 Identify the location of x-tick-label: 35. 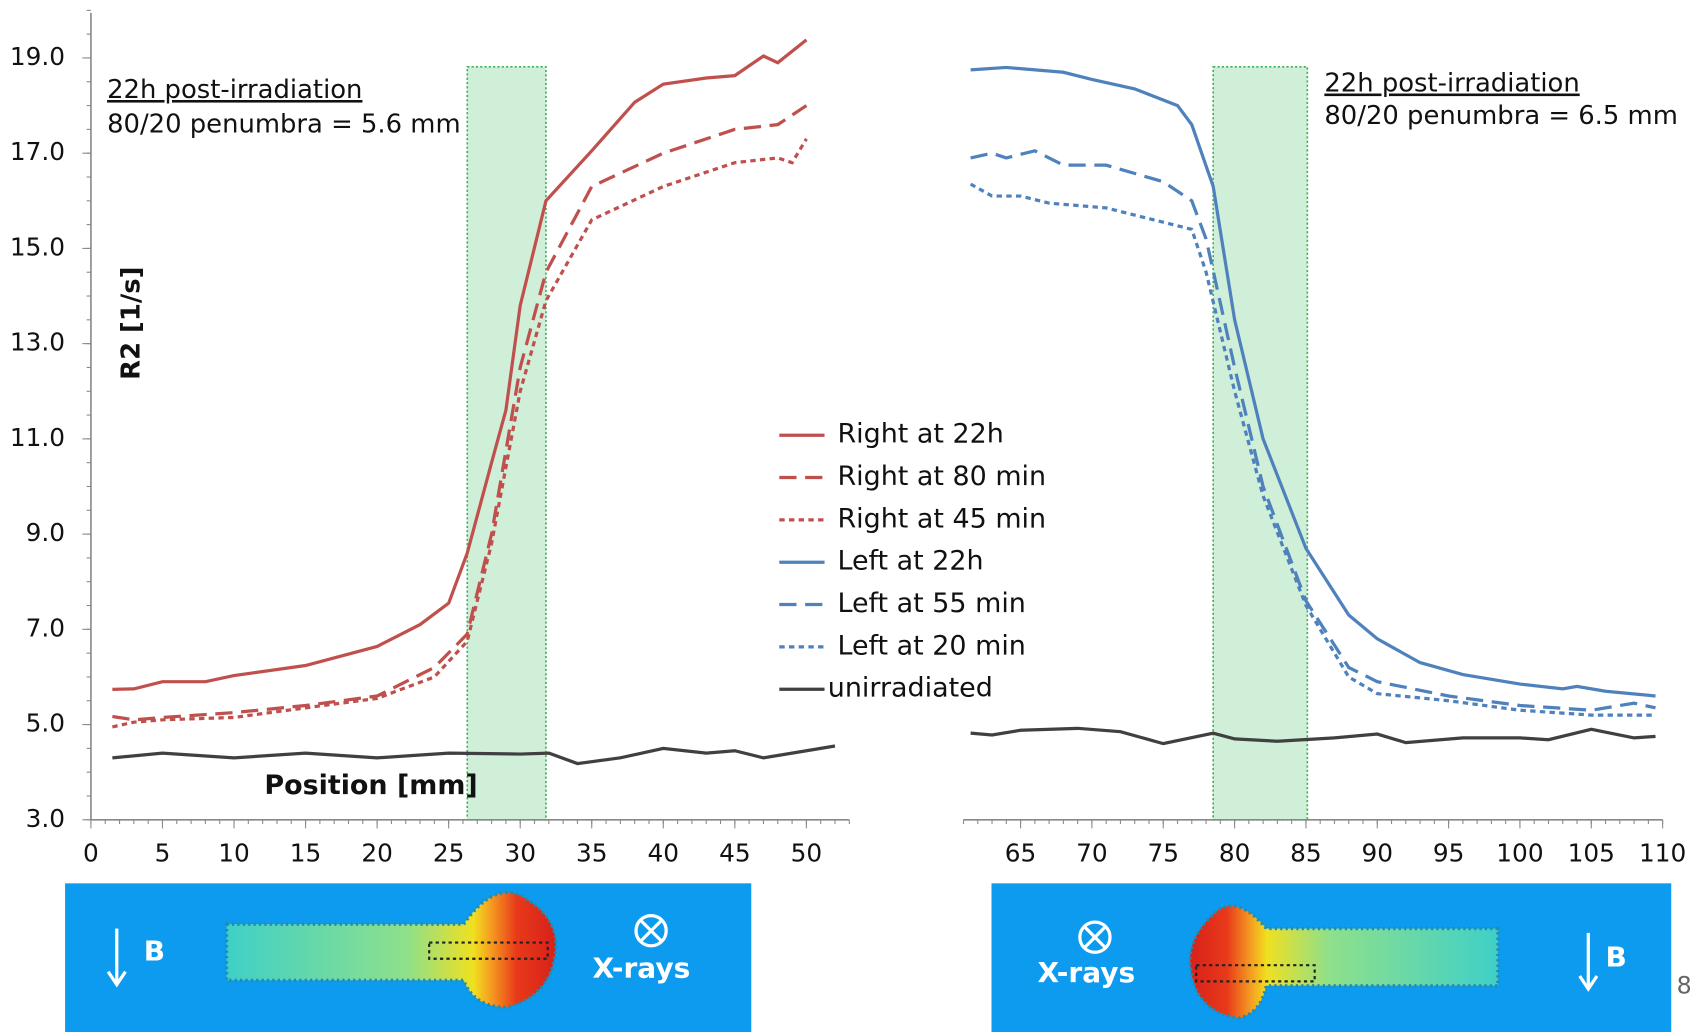
(592, 852).